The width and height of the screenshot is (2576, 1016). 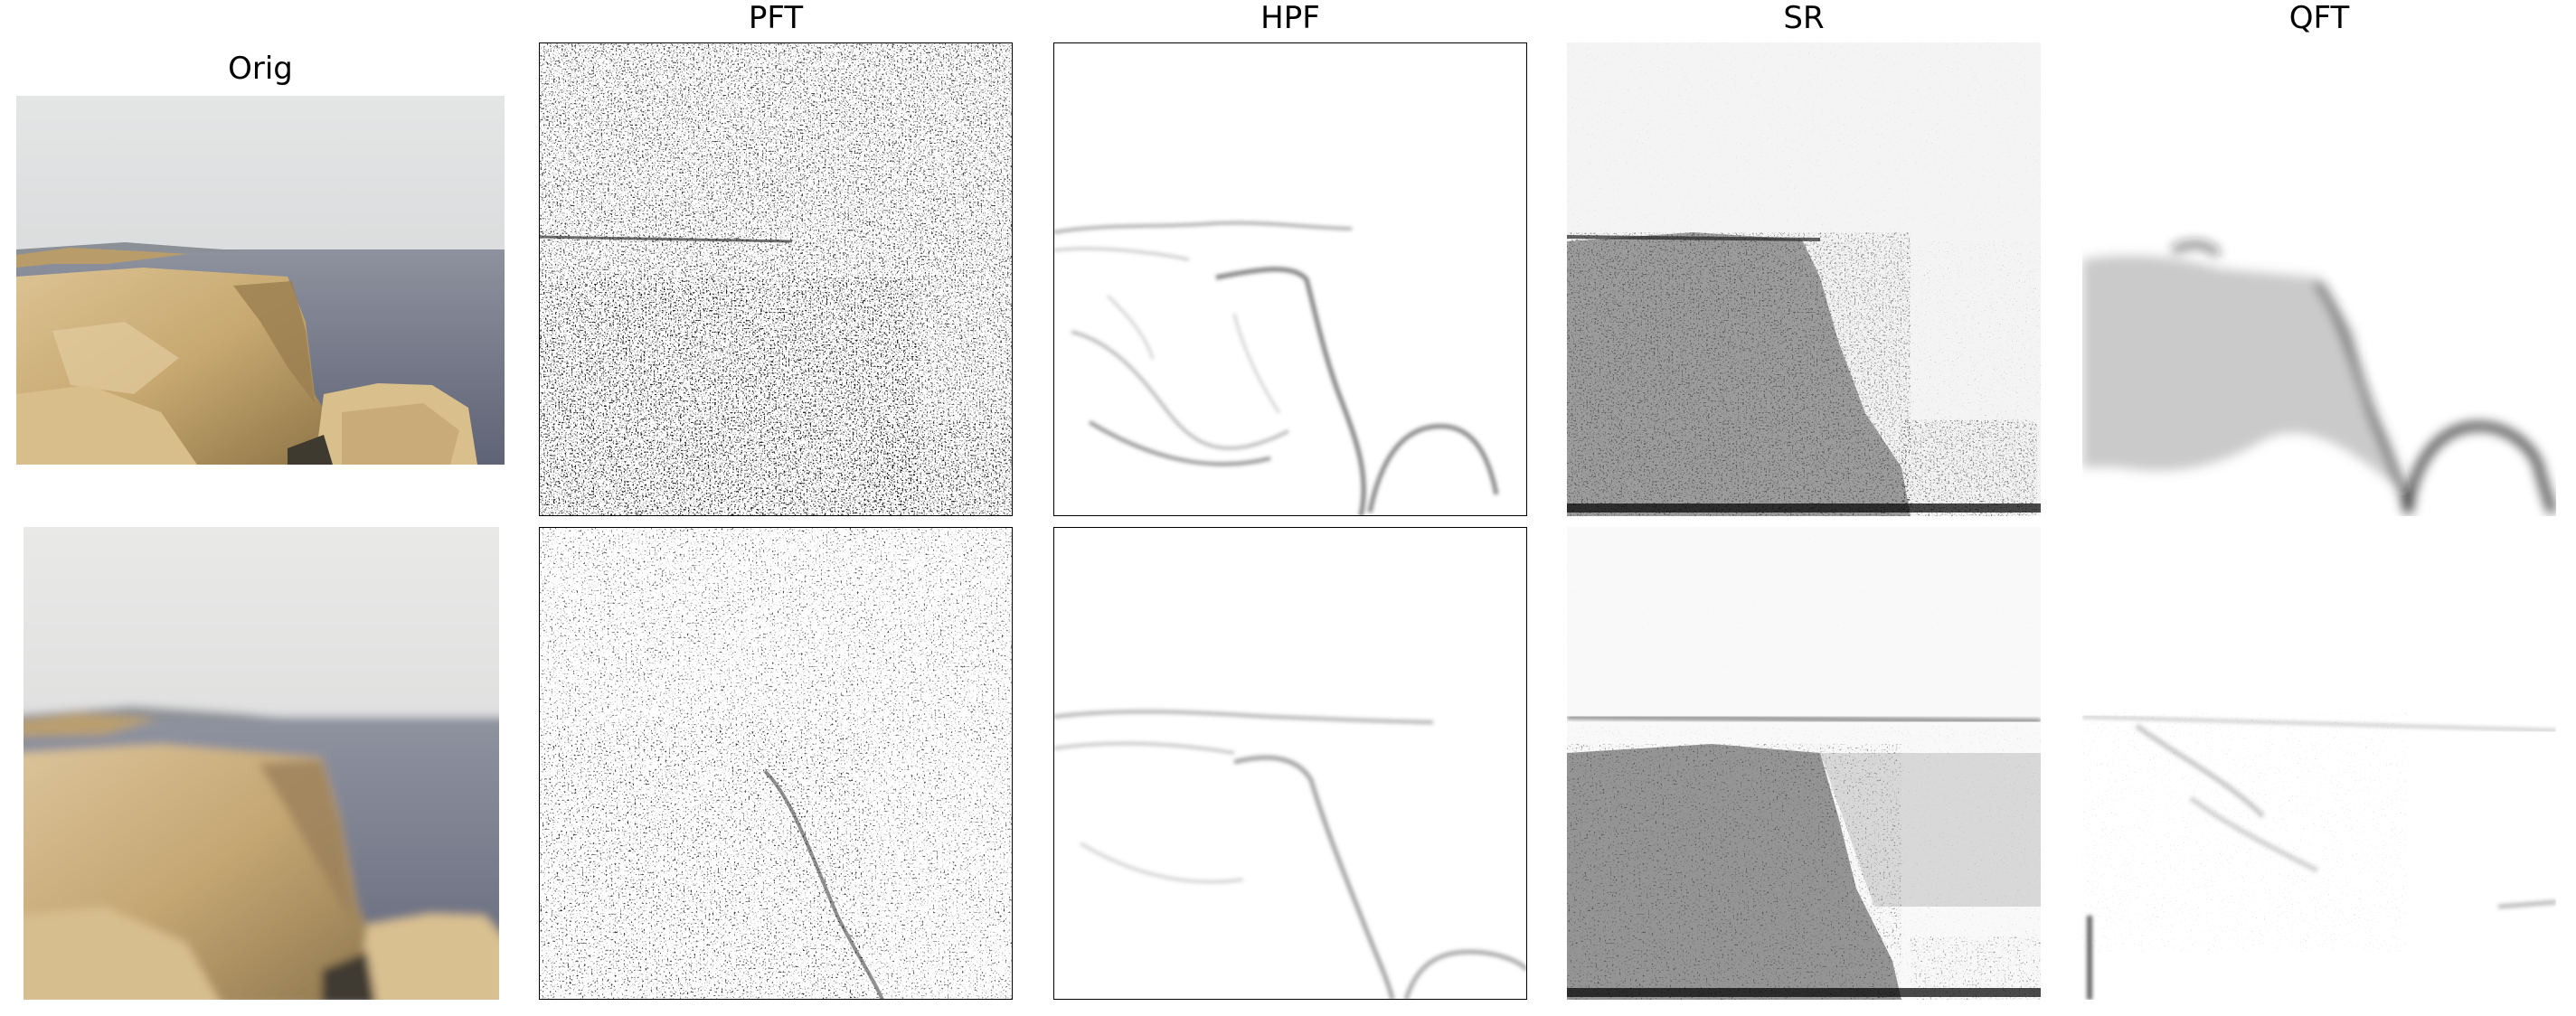 I want to click on orig-photo-sharp, so click(x=260, y=280).